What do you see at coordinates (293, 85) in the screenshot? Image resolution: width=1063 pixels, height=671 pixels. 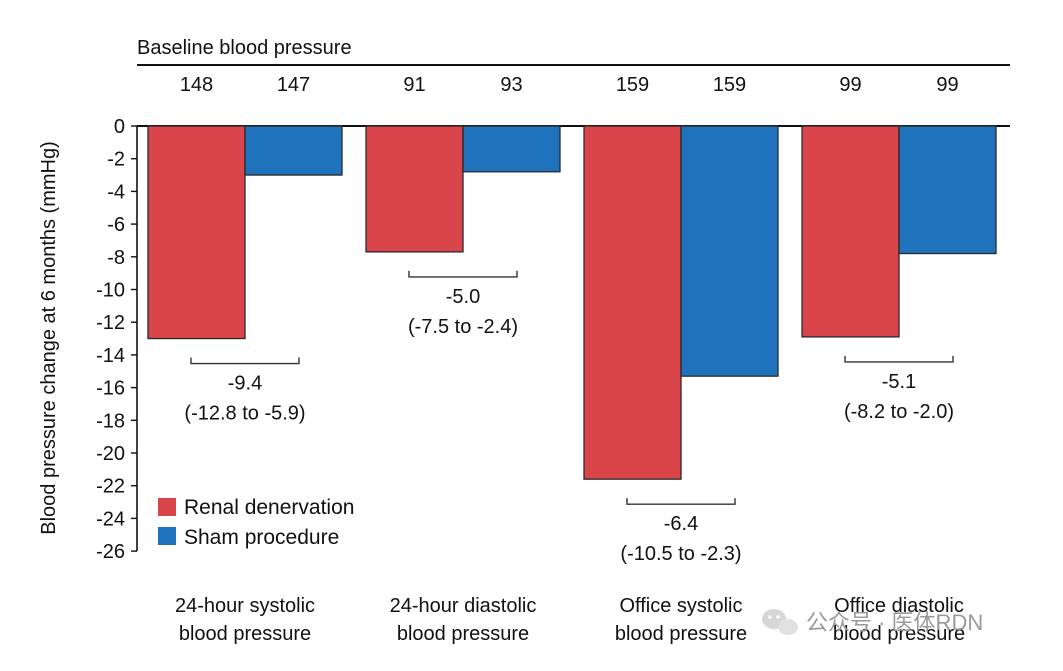 I see `baseline-value: 147` at bounding box center [293, 85].